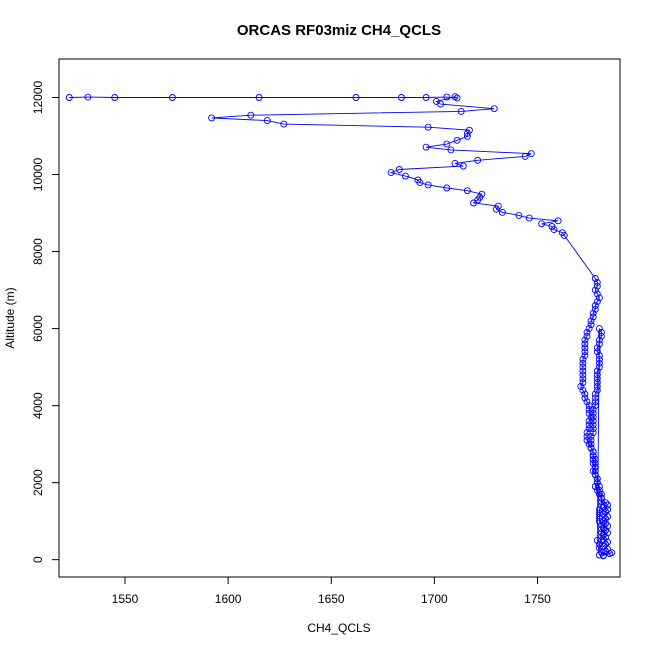  What do you see at coordinates (537, 599) in the screenshot?
I see `x-tick-label: 1750` at bounding box center [537, 599].